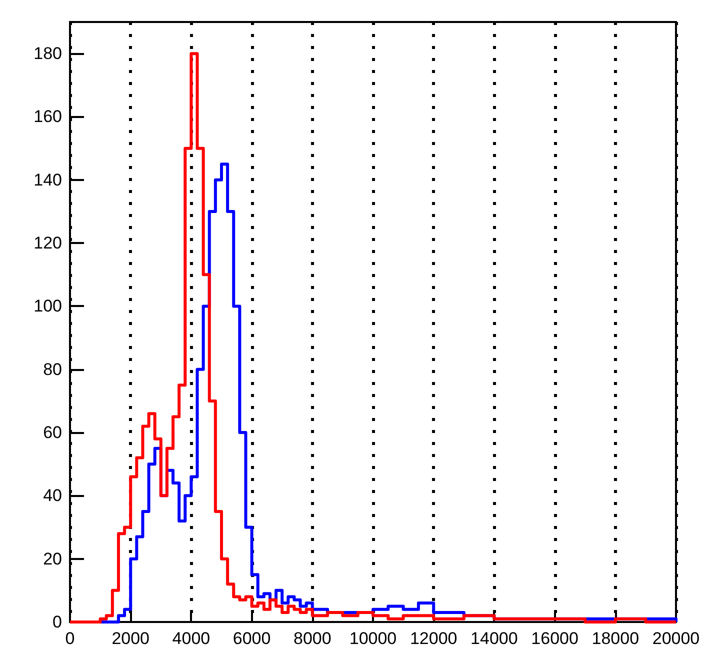 The width and height of the screenshot is (720, 660). What do you see at coordinates (312, 638) in the screenshot?
I see `x-tick-label: 8000` at bounding box center [312, 638].